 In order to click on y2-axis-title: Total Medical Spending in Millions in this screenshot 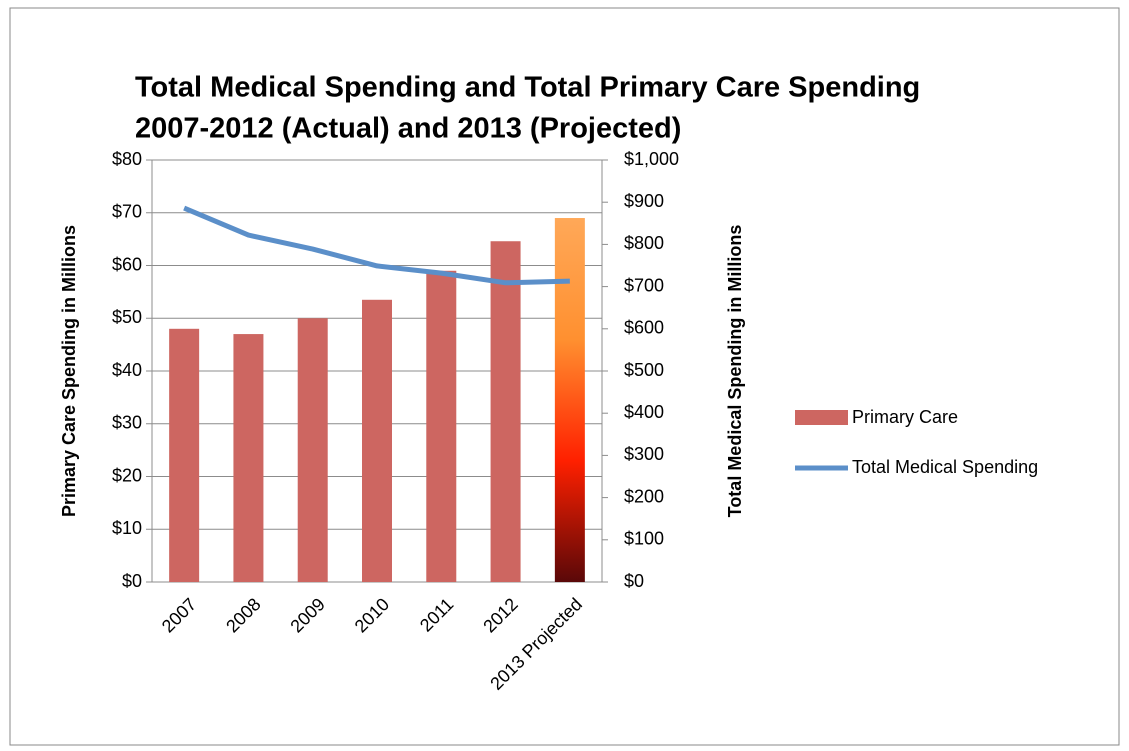, I will do `click(735, 371)`.